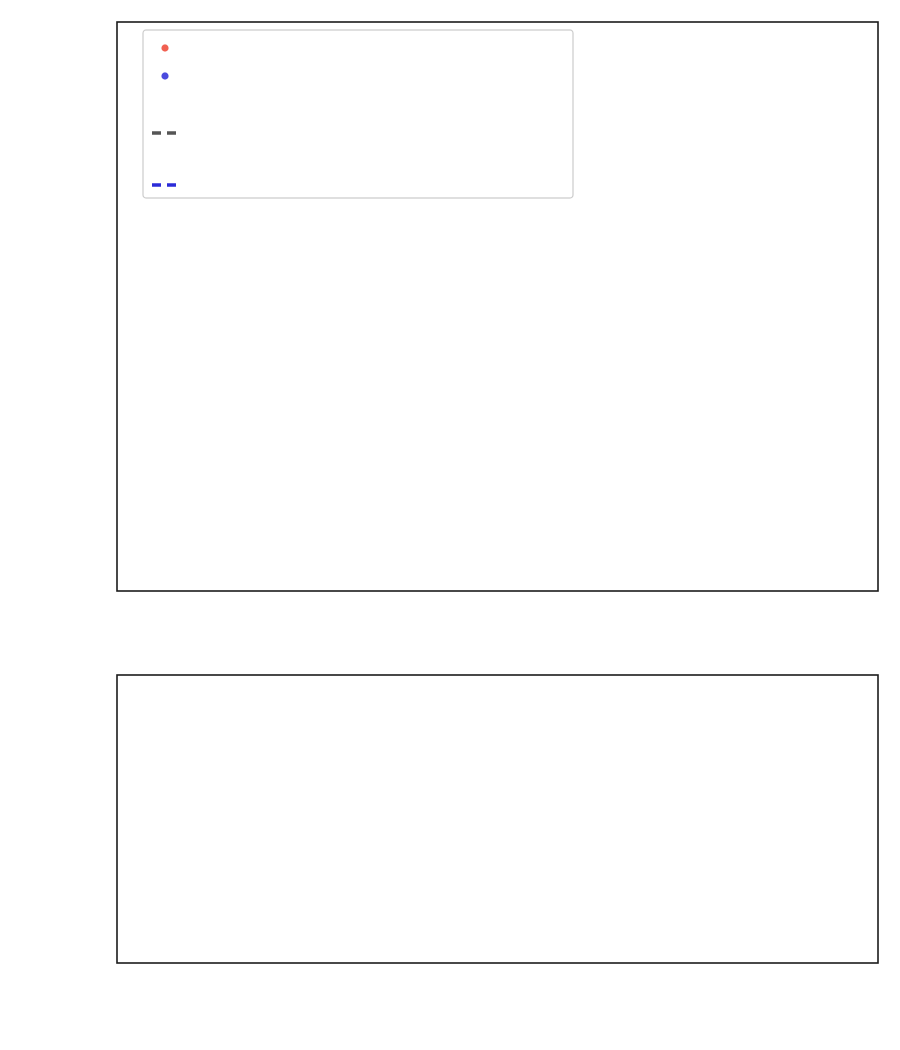 The height and width of the screenshot is (1050, 900). Describe the element at coordinates (165, 76) in the screenshot. I see `legend-marker-corrected-icon` at that location.